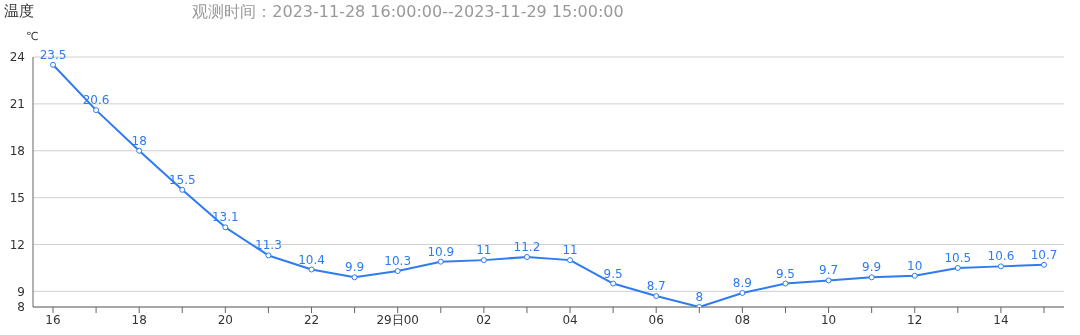 Image resolution: width=1080 pixels, height=335 pixels. Describe the element at coordinates (915, 265) in the screenshot. I see `data-label: 10` at that location.